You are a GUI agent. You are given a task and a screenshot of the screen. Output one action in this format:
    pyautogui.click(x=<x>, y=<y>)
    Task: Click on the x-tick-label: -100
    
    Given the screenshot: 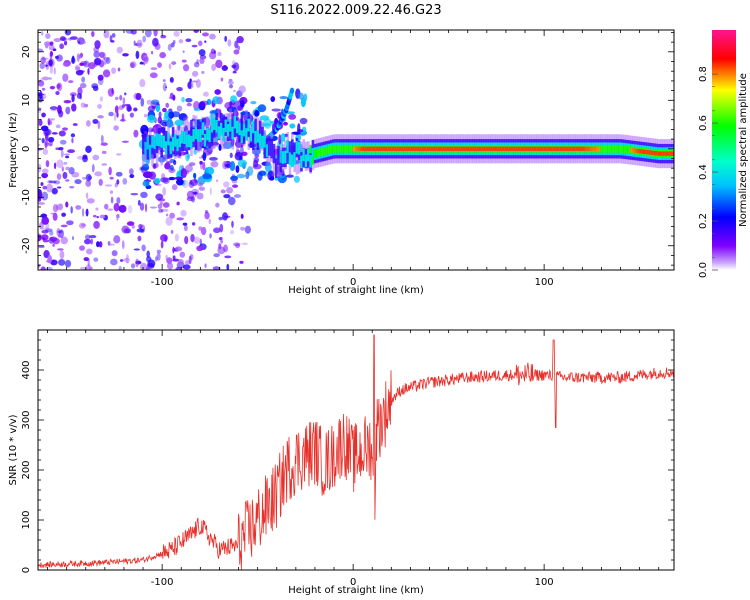 What is the action you would take?
    pyautogui.click(x=162, y=582)
    